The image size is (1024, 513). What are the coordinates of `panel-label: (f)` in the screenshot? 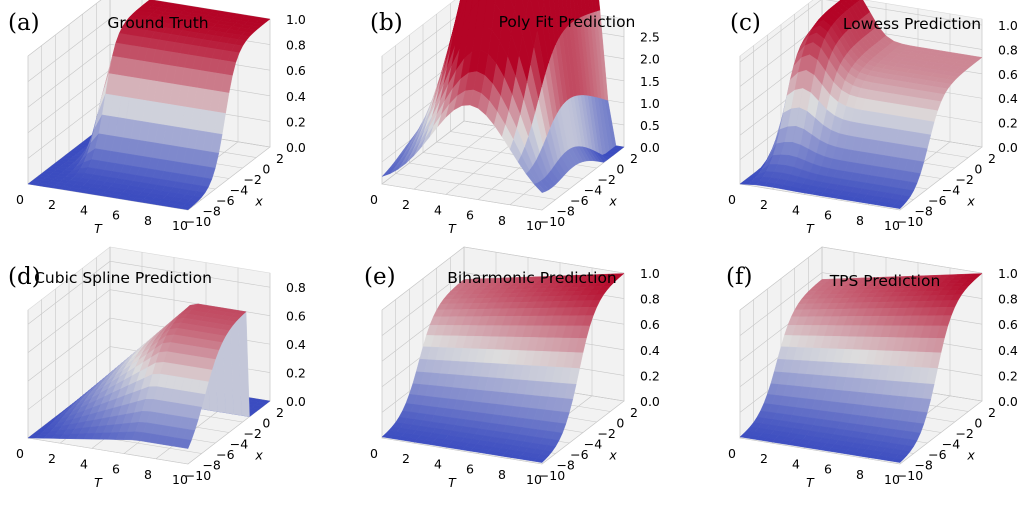 It's located at (739, 277).